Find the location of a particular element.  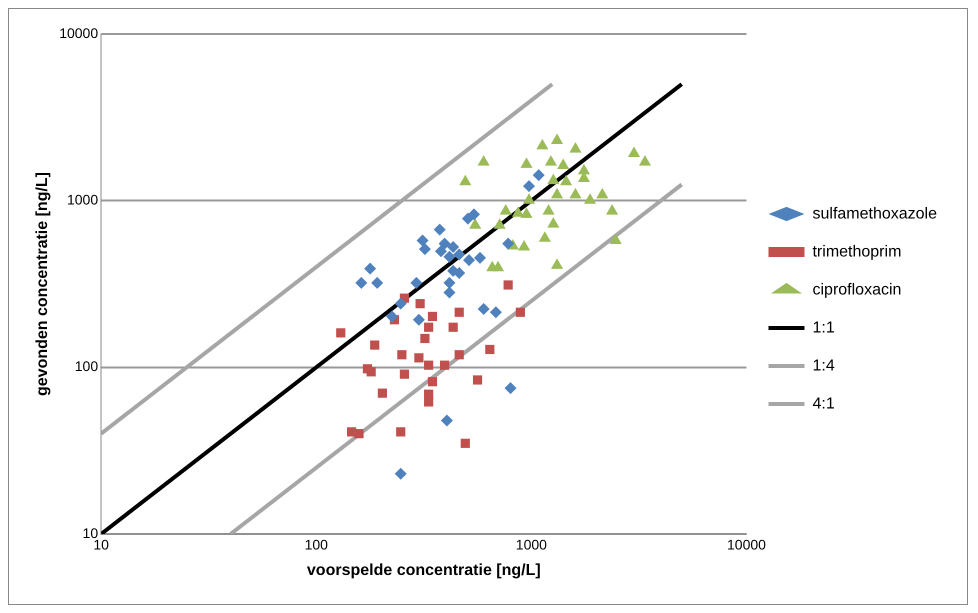

legend-label: ciprofloxacin is located at coordinates (857, 289).